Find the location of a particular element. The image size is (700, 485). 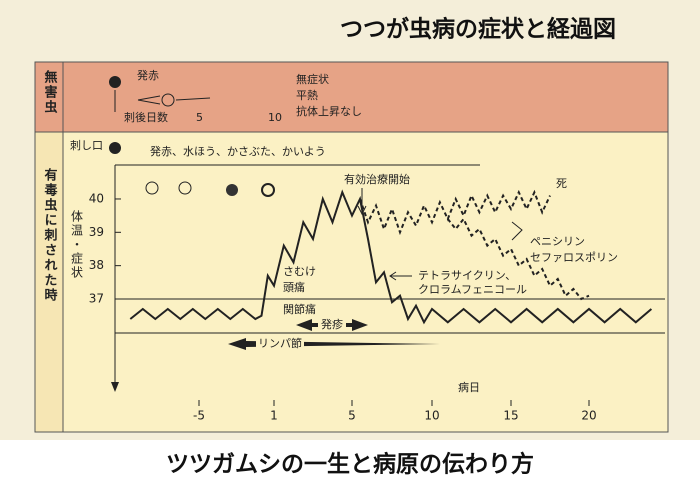

tick-label: 10 is located at coordinates (275, 117).